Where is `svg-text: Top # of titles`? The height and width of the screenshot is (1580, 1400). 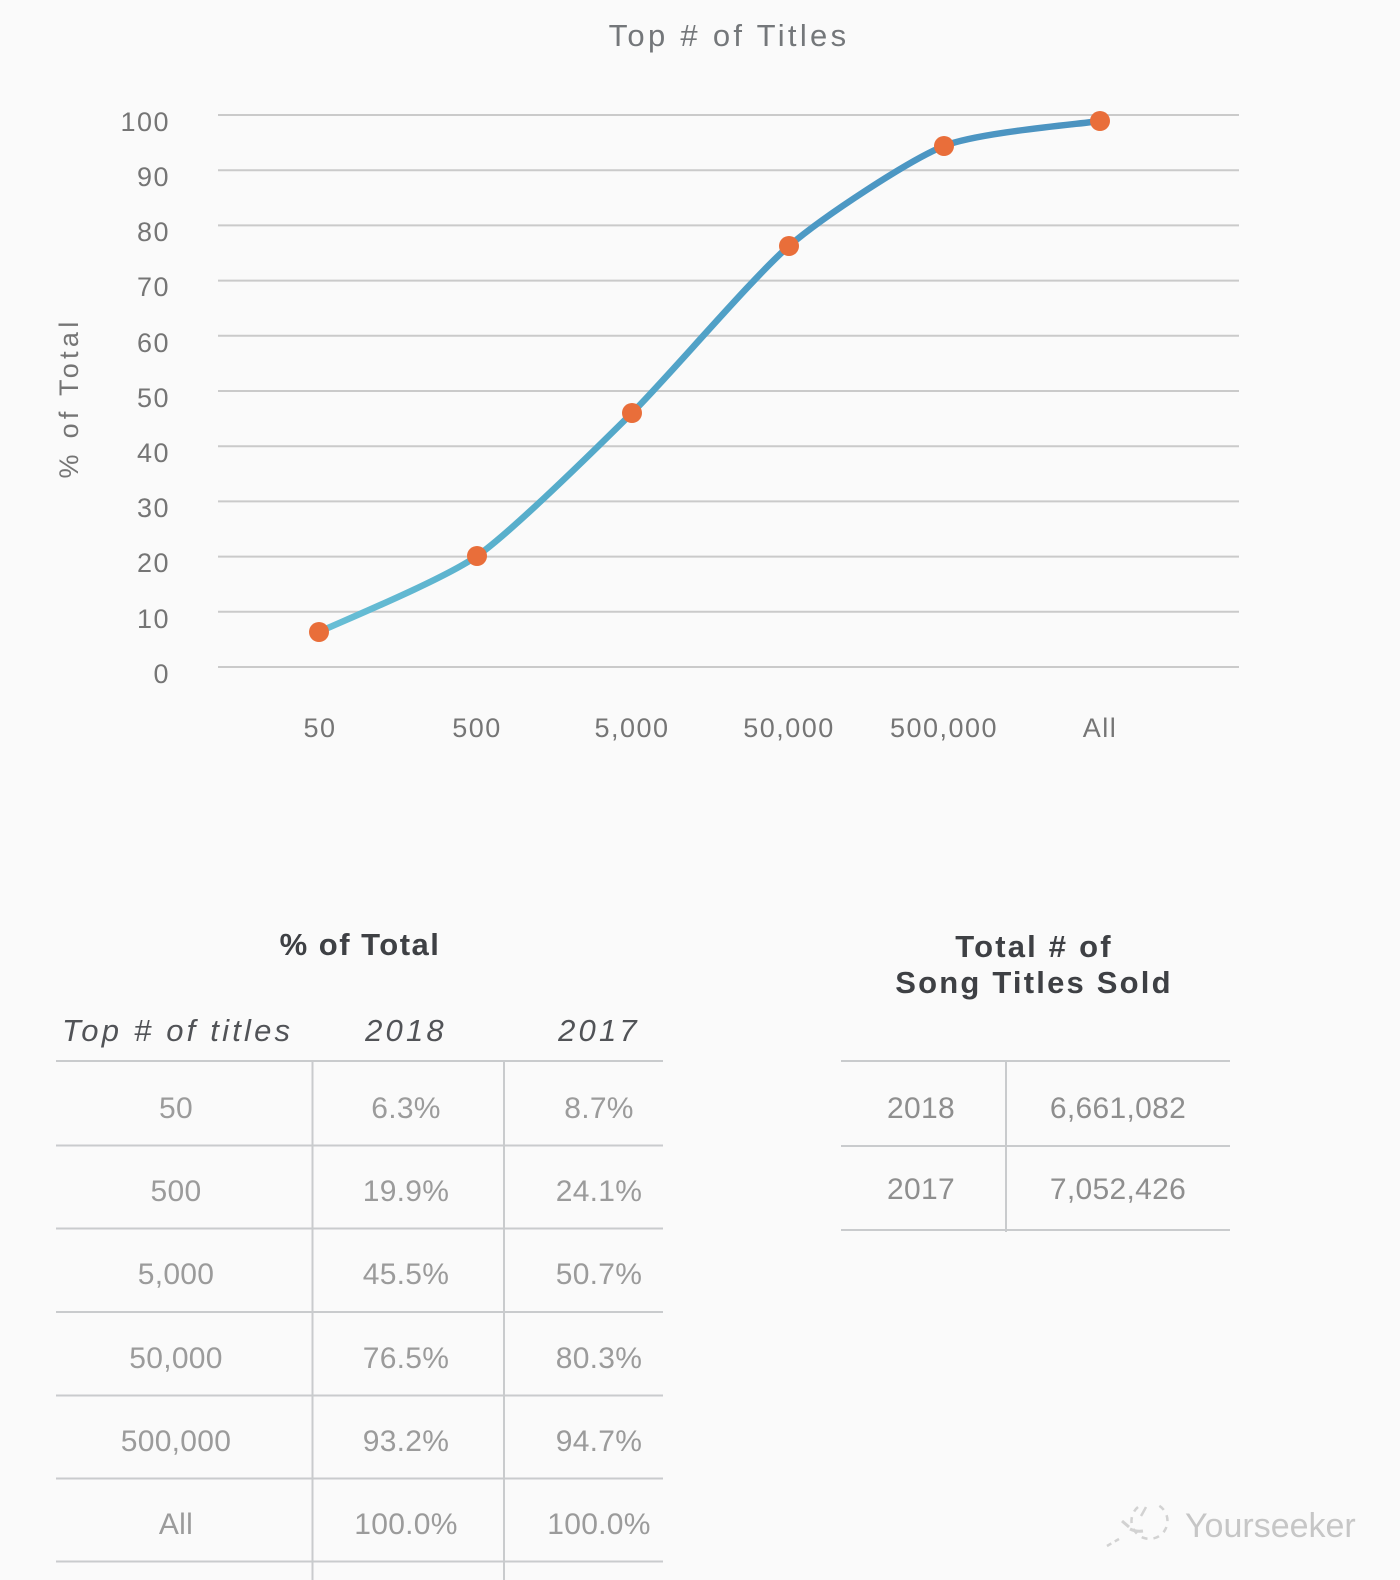 svg-text: Top # of titles is located at coordinates (177, 1030).